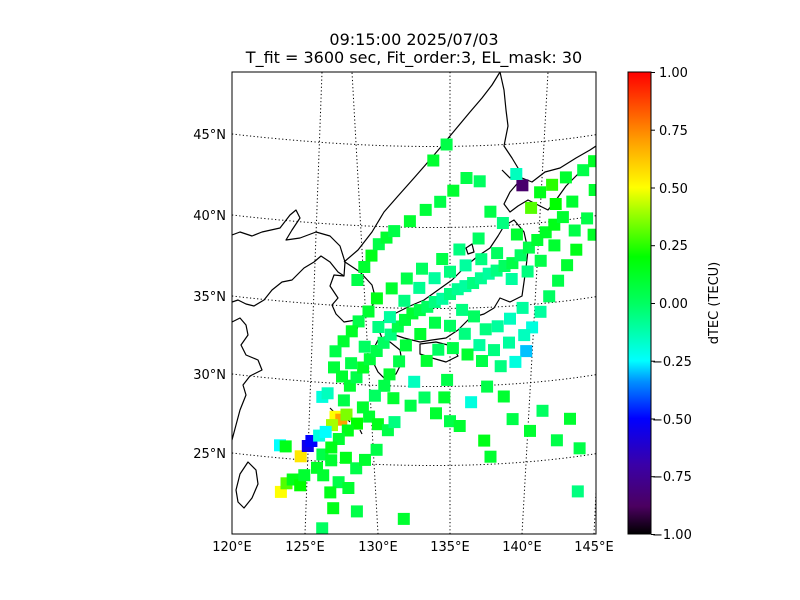 The height and width of the screenshot is (600, 800). I want to click on colorbar-tick-label: 0.25, so click(673, 246).